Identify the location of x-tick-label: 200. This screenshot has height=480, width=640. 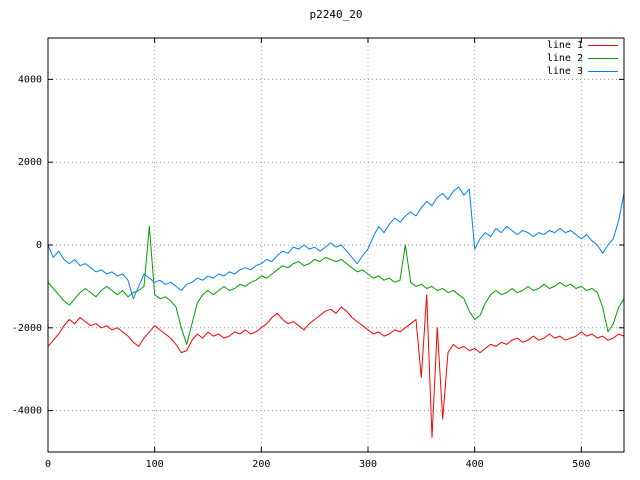
(261, 464).